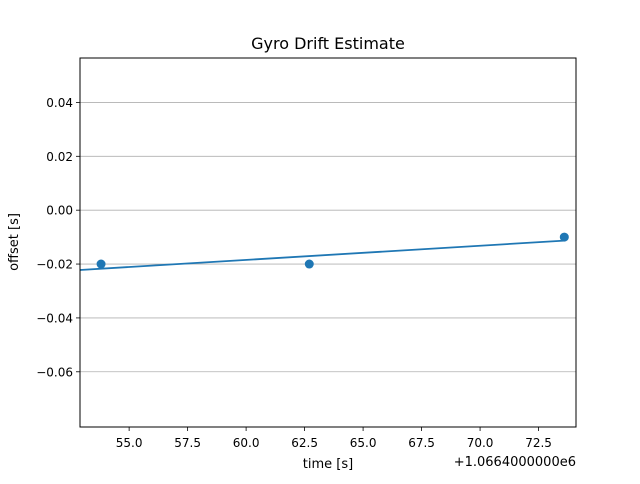 This screenshot has height=484, width=640. Describe the element at coordinates (129, 443) in the screenshot. I see `x-tick-label: 55.0` at that location.